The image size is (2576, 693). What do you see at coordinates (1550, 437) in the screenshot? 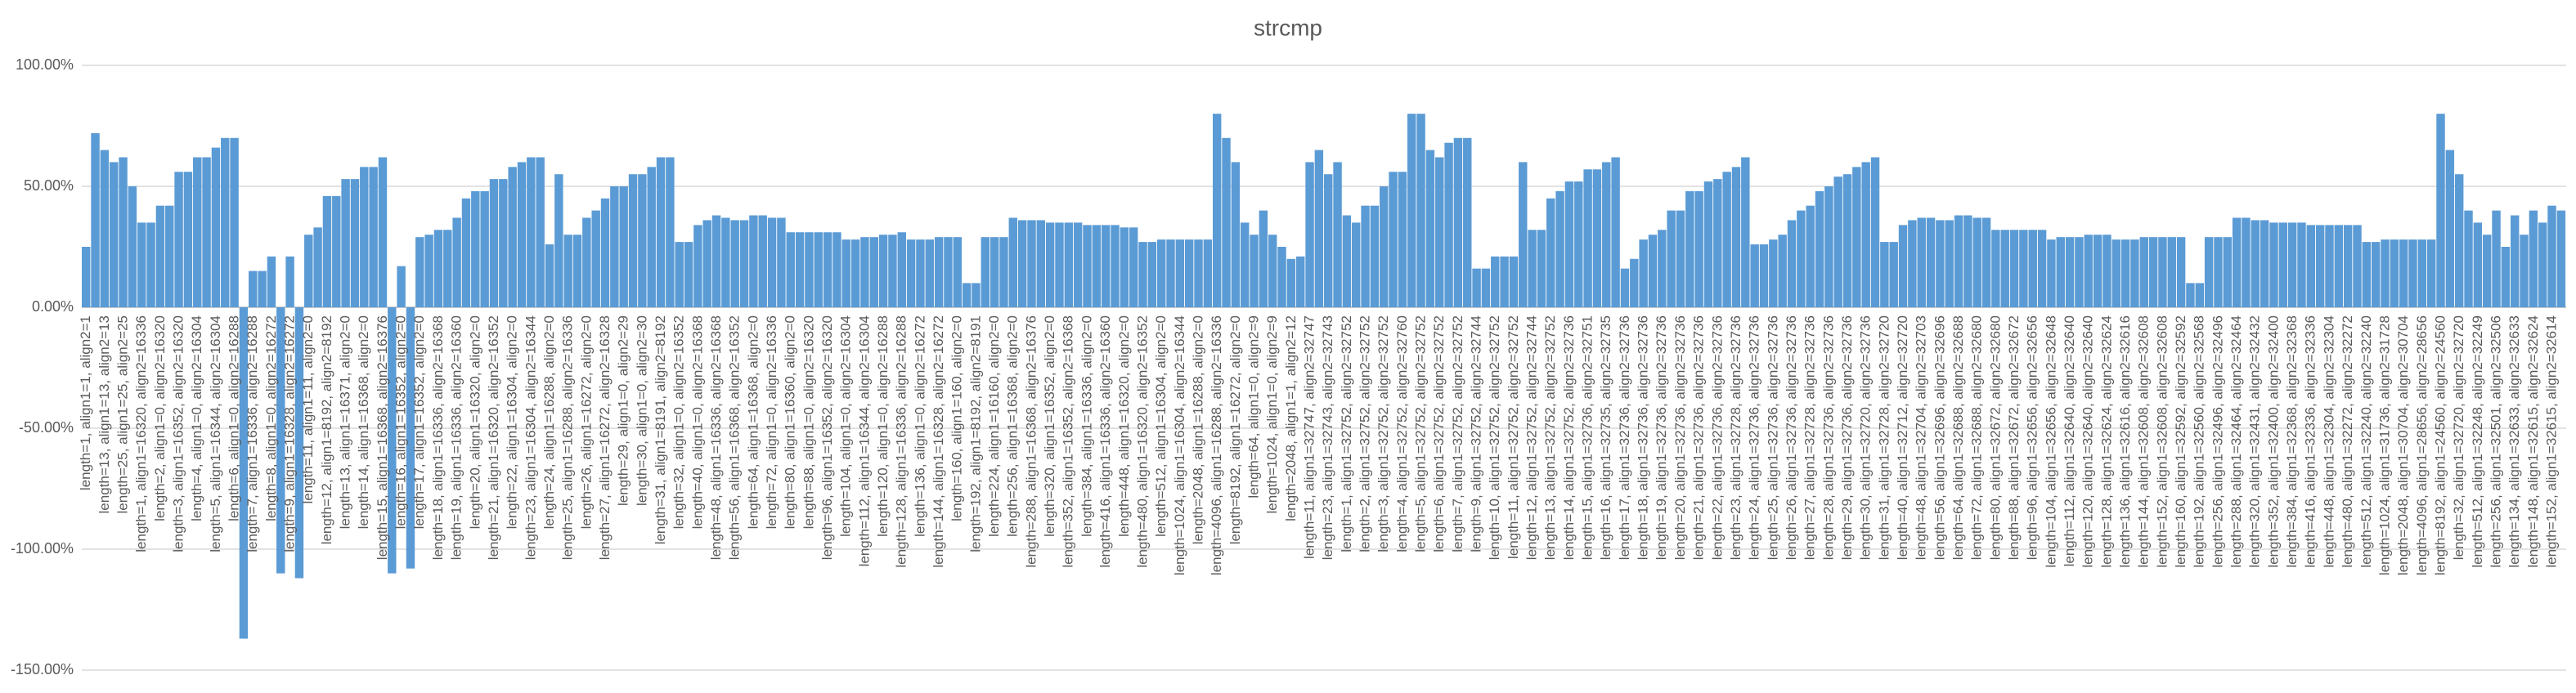
I see `x-tick-label: length=13, align1=32752, align2=32752` at bounding box center [1550, 437].